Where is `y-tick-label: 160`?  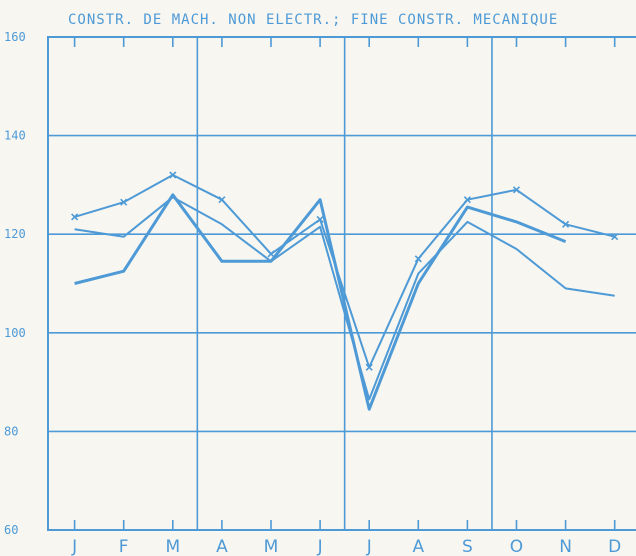 y-tick-label: 160 is located at coordinates (15, 37).